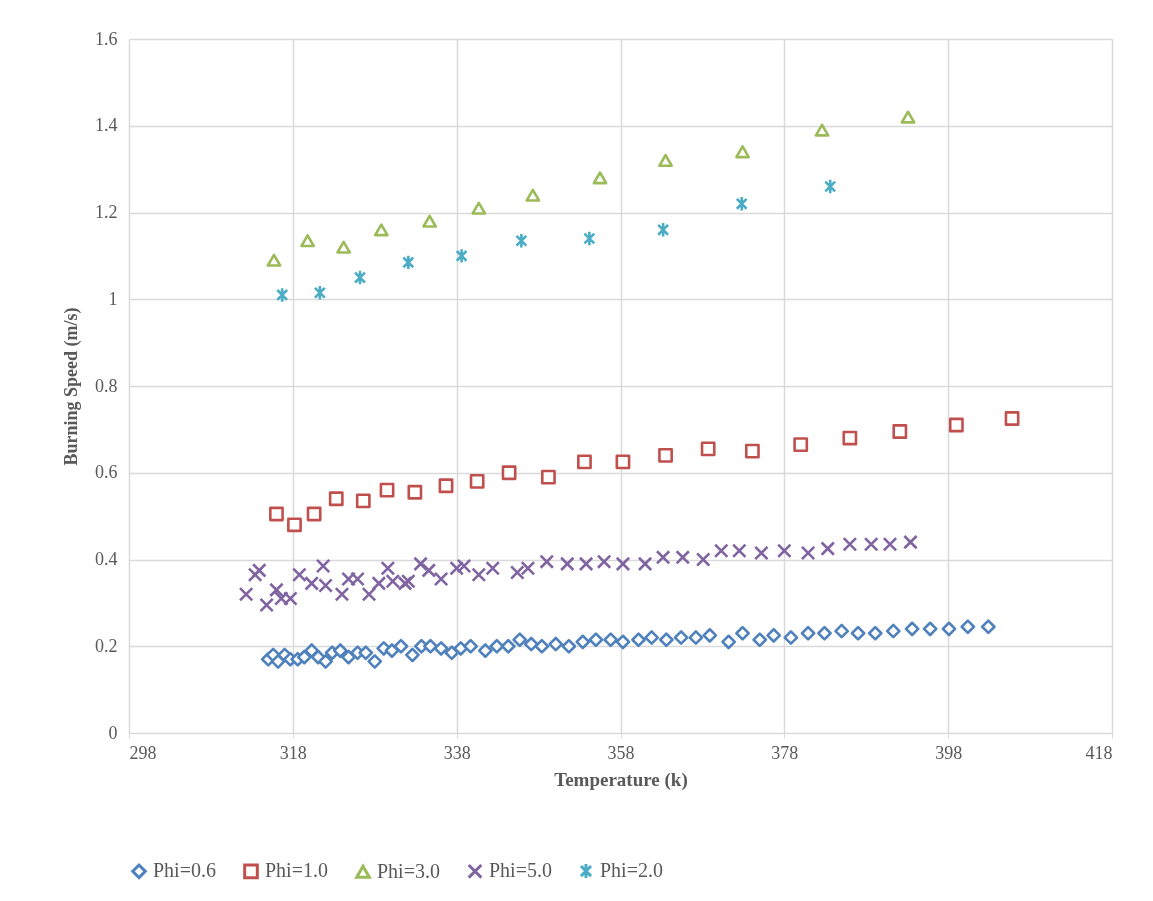 This screenshot has height=901, width=1153. Describe the element at coordinates (106, 472) in the screenshot. I see `y-tick-label: 0.6` at that location.